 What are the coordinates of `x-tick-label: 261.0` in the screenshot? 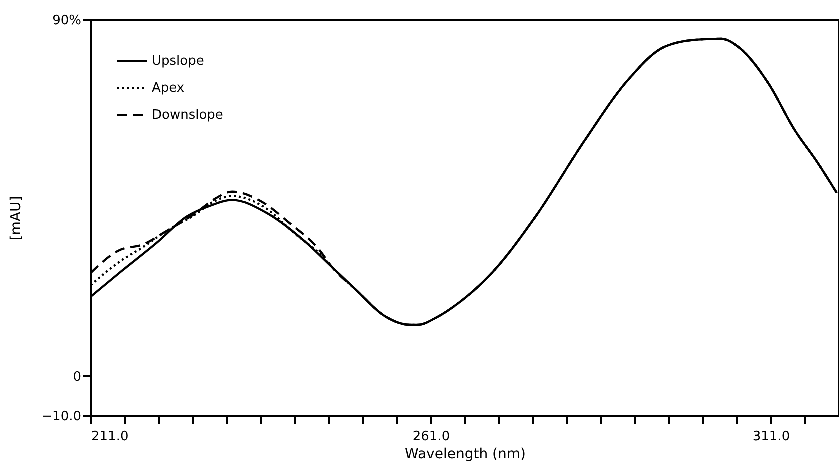 It's located at (431, 437).